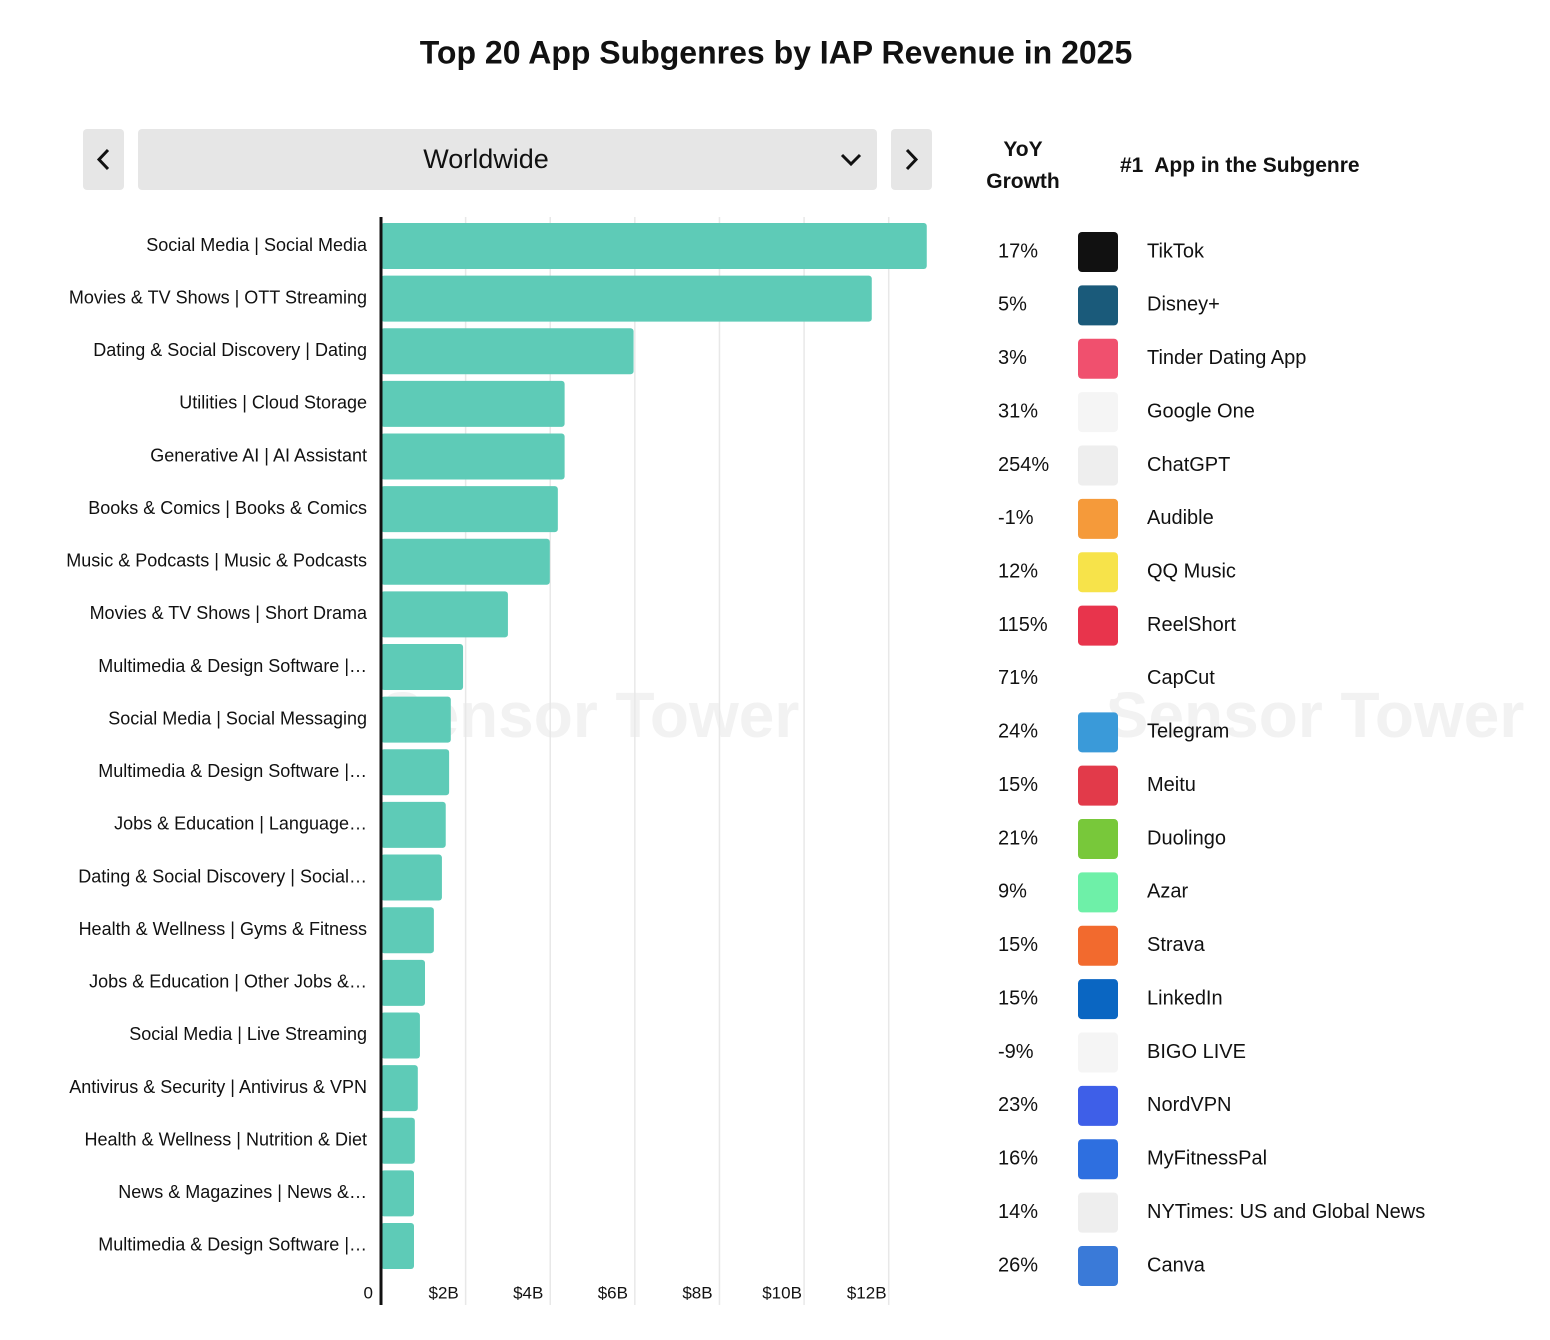 The height and width of the screenshot is (1340, 1550). What do you see at coordinates (1018, 571) in the screenshot?
I see `growth-value: 12%` at bounding box center [1018, 571].